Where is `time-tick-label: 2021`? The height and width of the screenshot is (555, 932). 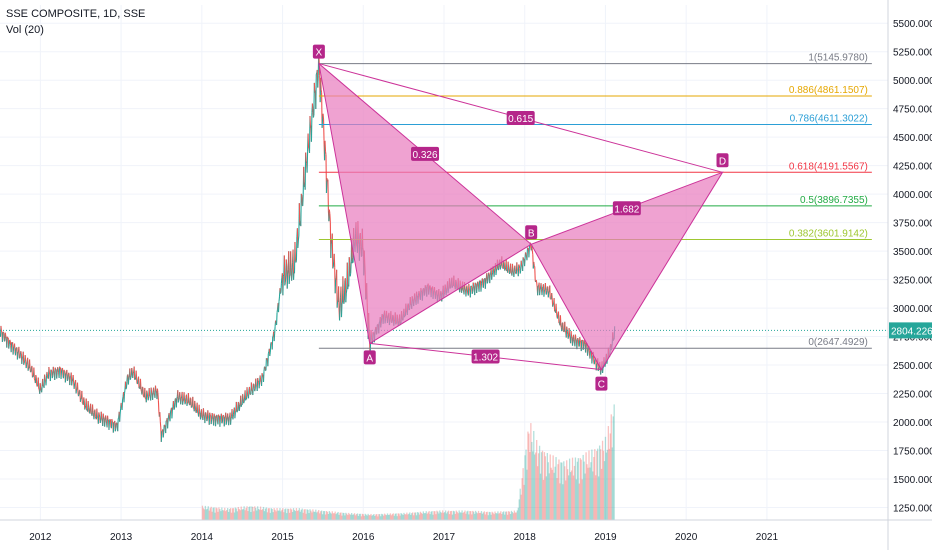 time-tick-label: 2021 is located at coordinates (767, 537).